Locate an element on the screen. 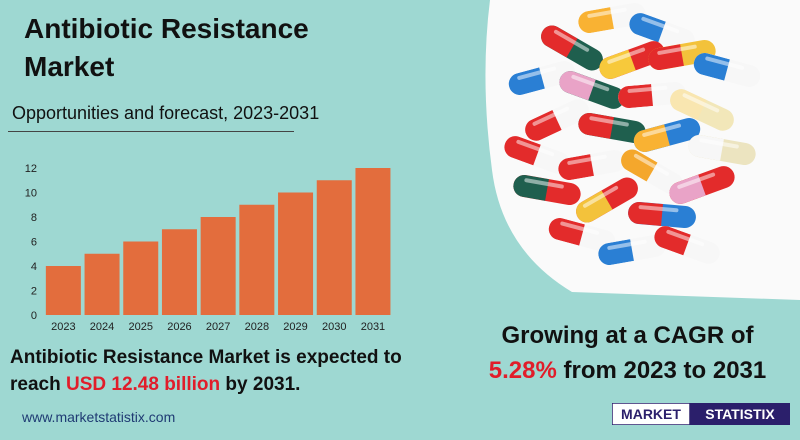 The width and height of the screenshot is (800, 440). y-tick-label: 4 is located at coordinates (34, 267).